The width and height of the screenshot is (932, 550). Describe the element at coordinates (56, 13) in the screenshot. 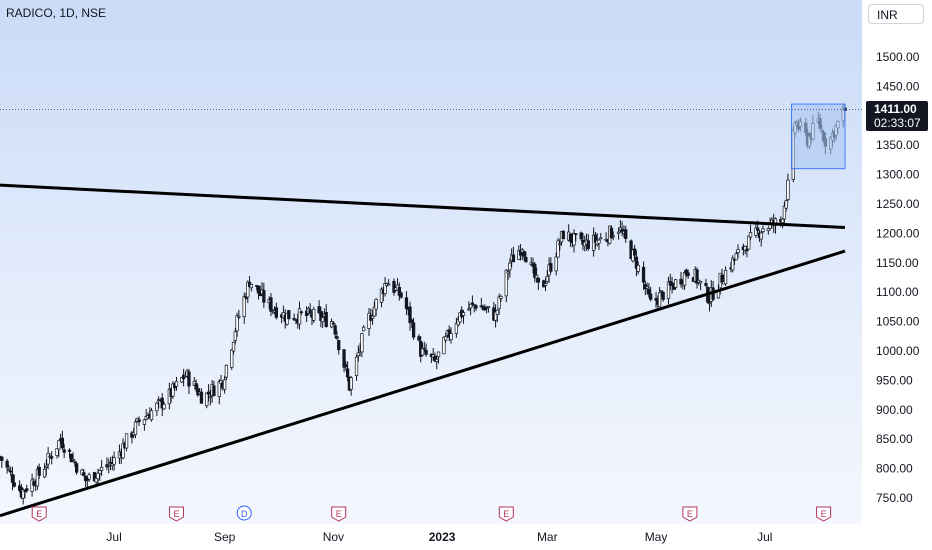

I see `symbol-title: RADICO, 1D, NSE` at that location.